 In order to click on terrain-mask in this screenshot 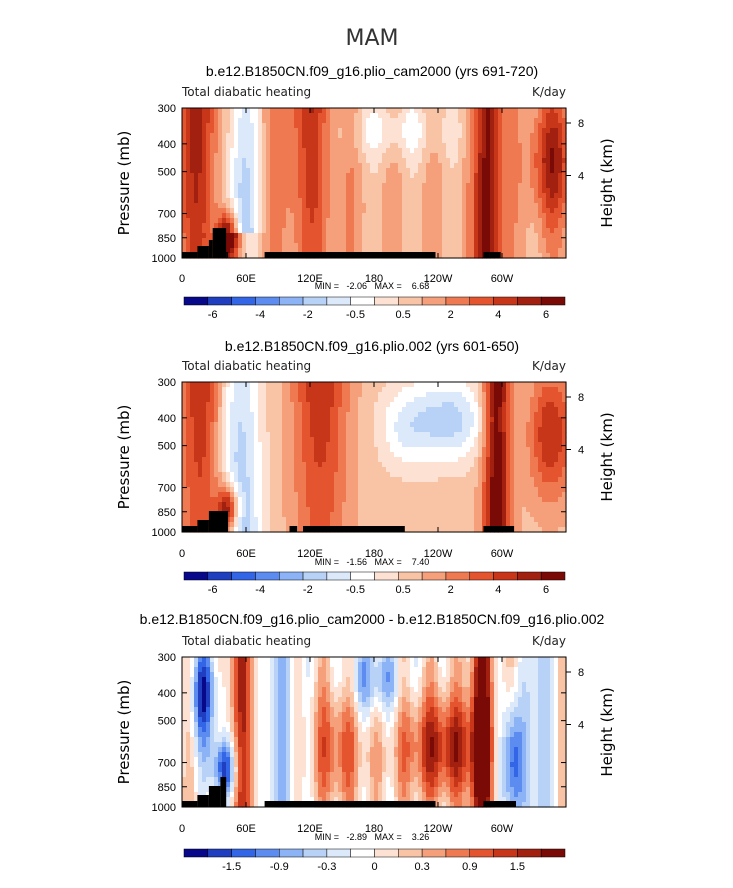, I will do `click(350, 255)`.